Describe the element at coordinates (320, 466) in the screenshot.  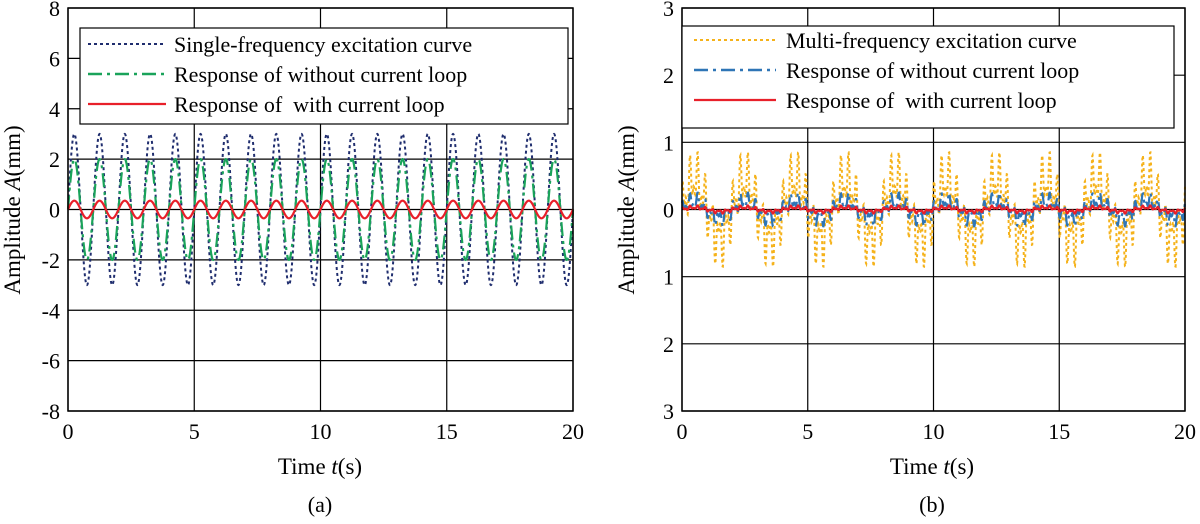
I see `panel-a-x-axis-label: Time t(s)` at that location.